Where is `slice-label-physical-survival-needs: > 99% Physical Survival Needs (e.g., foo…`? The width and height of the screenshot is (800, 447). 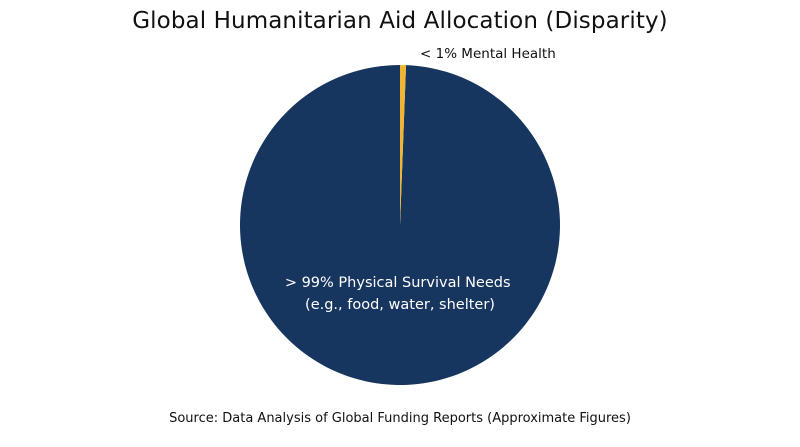 slice-label-physical-survival-needs: > 99% Physical Survival Needs (e.g., foo… is located at coordinates (400, 294).